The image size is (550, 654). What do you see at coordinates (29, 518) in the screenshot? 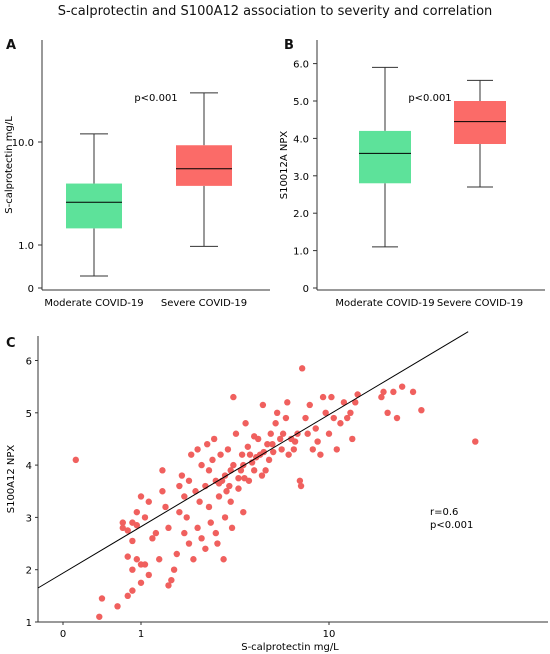
I see `y-tick-label: 3` at bounding box center [29, 518].